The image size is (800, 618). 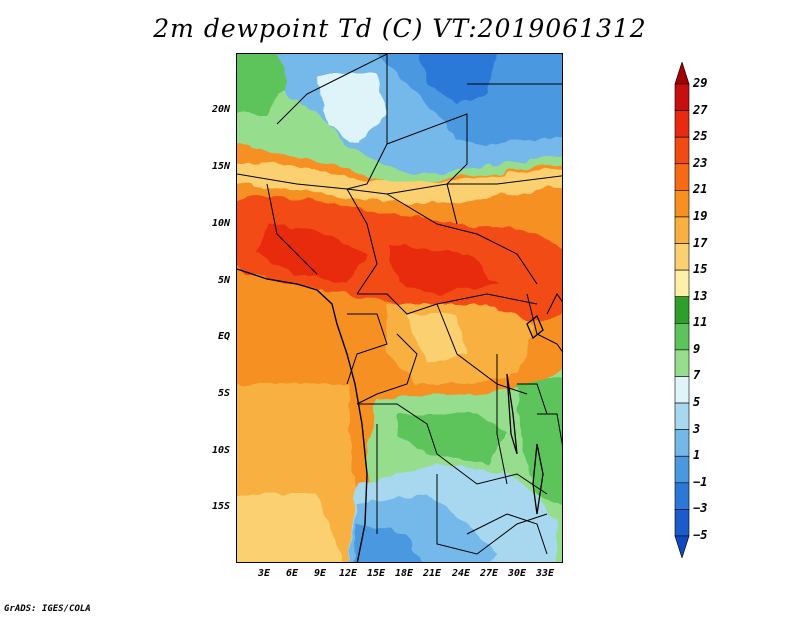 What do you see at coordinates (697, 375) in the screenshot?
I see `colorbar-level-label: 7` at bounding box center [697, 375].